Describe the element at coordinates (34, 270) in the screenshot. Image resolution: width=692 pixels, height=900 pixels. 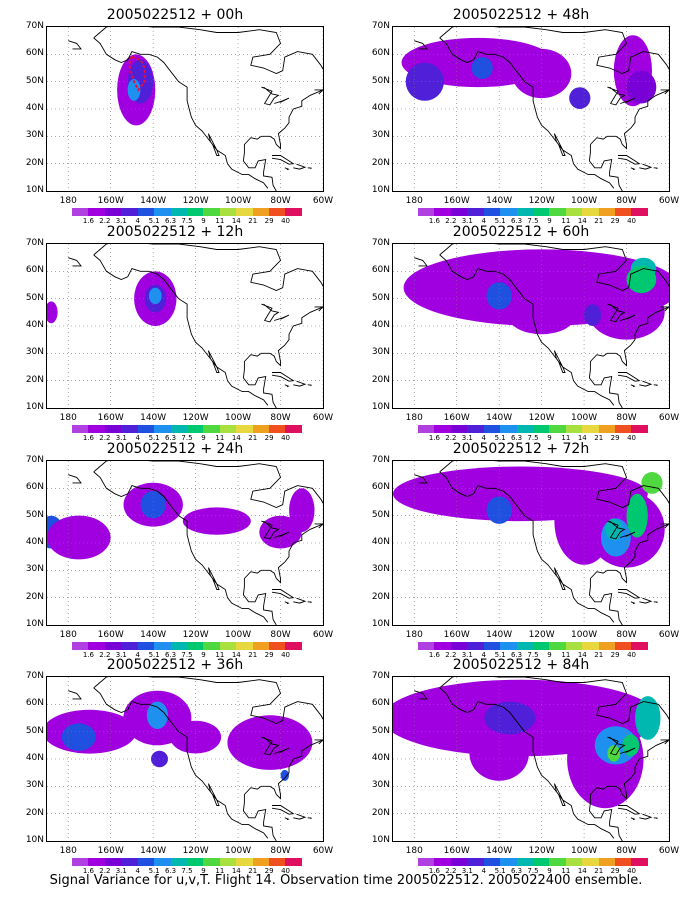
I see `lat-label: 60N` at that location.